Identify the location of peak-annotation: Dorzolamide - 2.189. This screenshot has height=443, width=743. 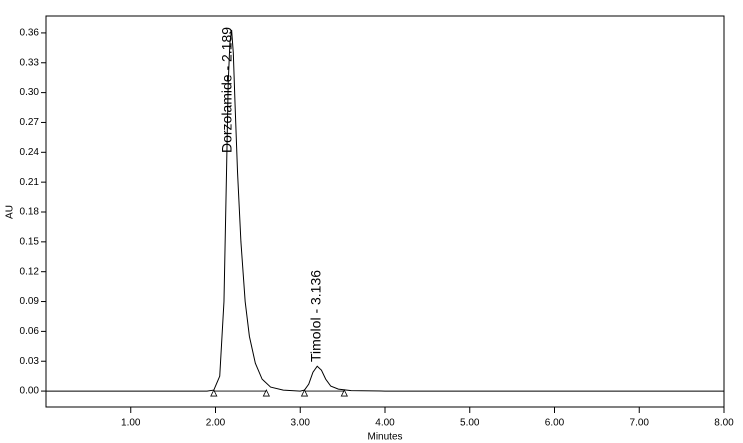
(227, 90).